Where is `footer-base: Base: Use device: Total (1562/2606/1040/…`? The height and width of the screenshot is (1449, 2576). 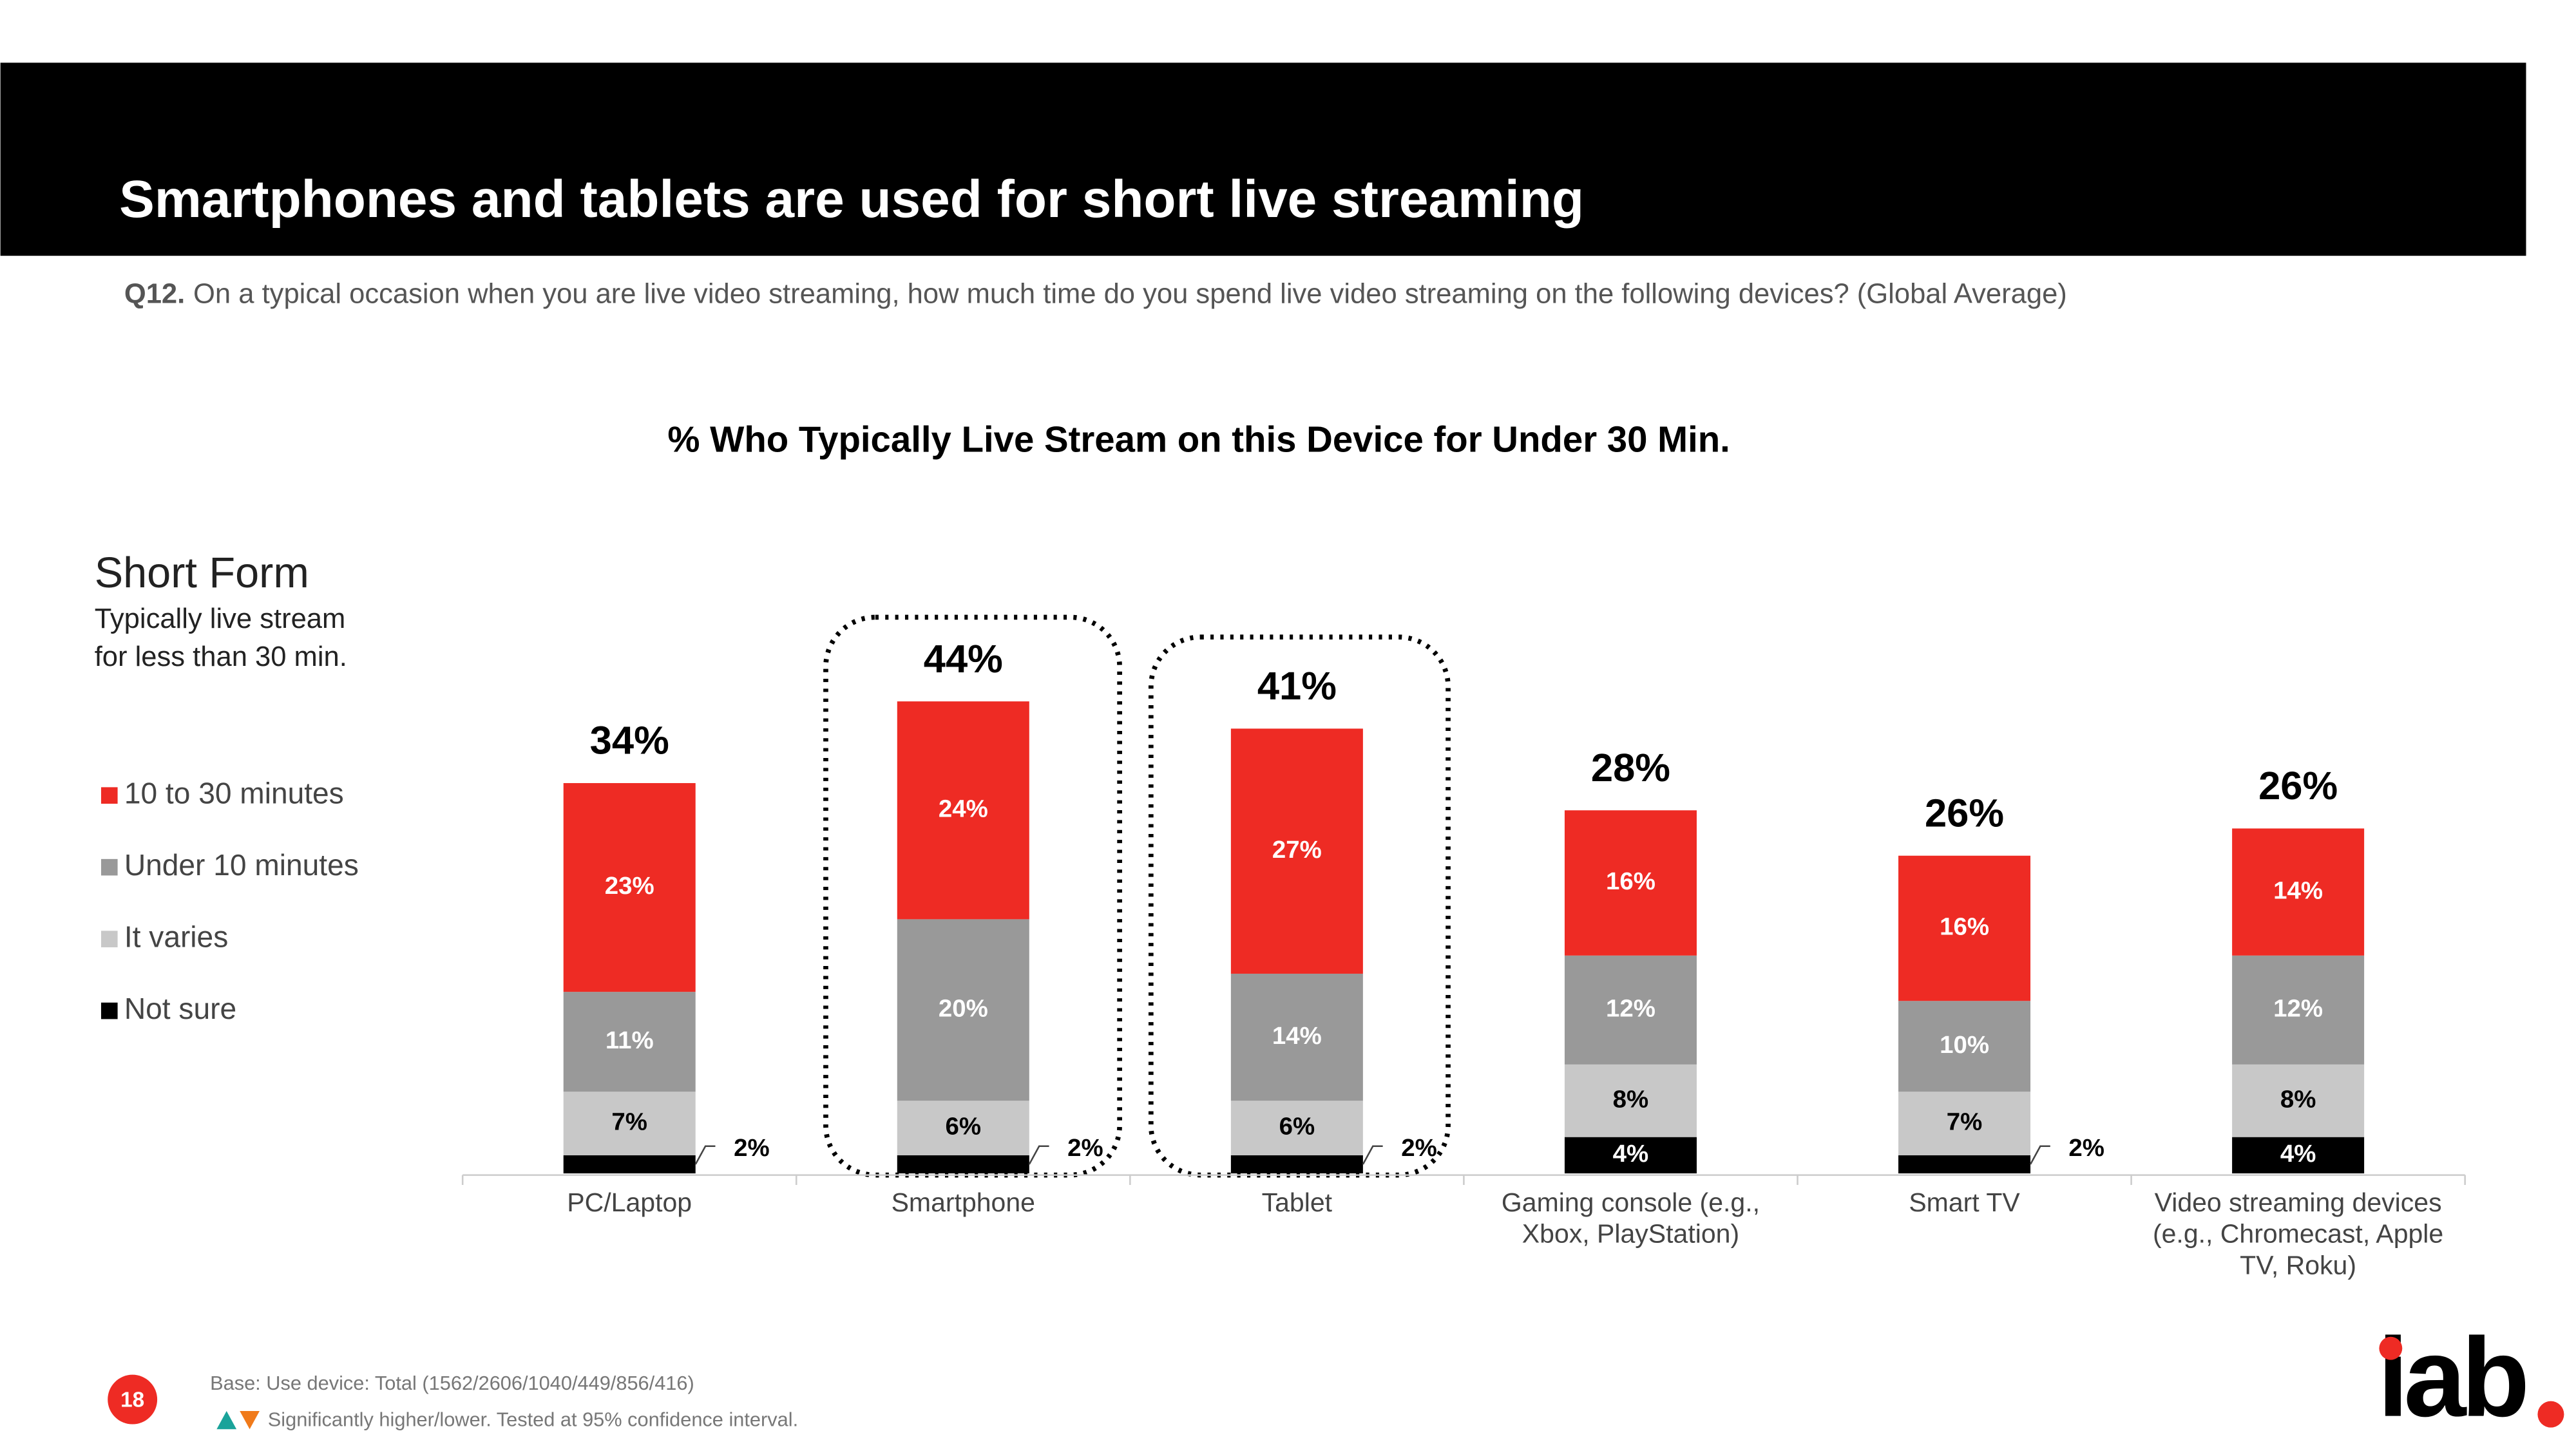 footer-base: Base: Use device: Total (1562/2606/1040/… is located at coordinates (452, 1383).